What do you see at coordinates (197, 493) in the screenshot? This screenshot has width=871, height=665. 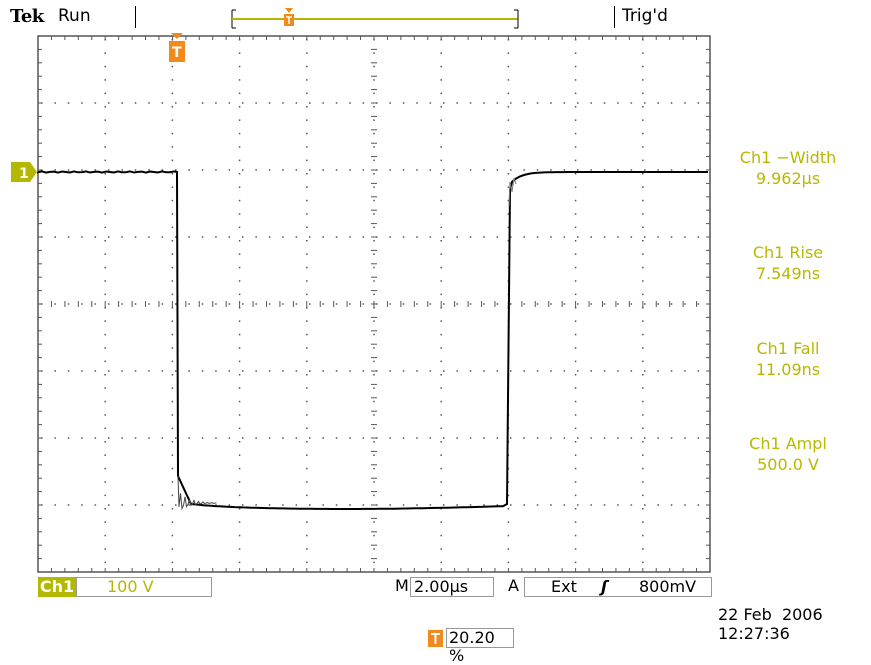 I see `ch1-fall-ringing` at bounding box center [197, 493].